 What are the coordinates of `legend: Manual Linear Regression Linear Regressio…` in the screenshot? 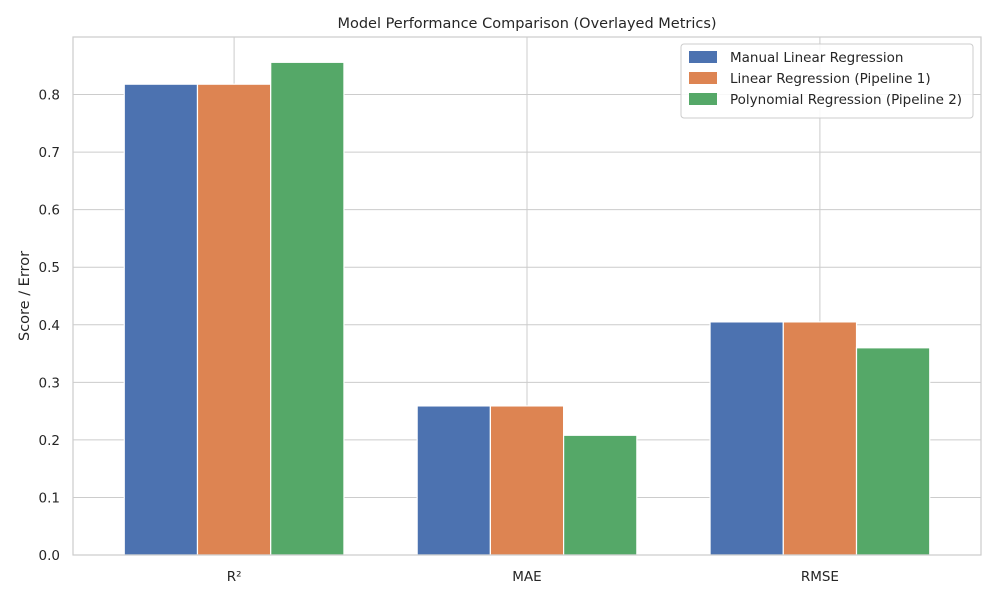 It's located at (827, 81).